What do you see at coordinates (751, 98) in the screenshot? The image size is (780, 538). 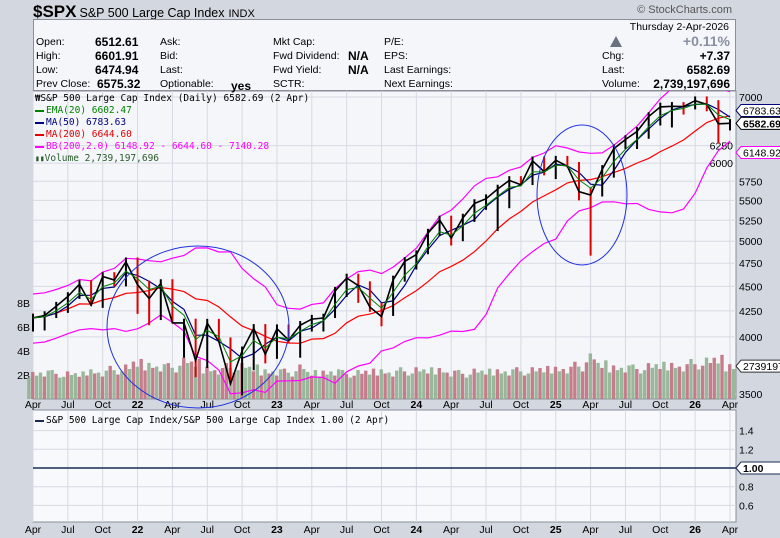 I see `y-tick-label: 7000` at bounding box center [751, 98].